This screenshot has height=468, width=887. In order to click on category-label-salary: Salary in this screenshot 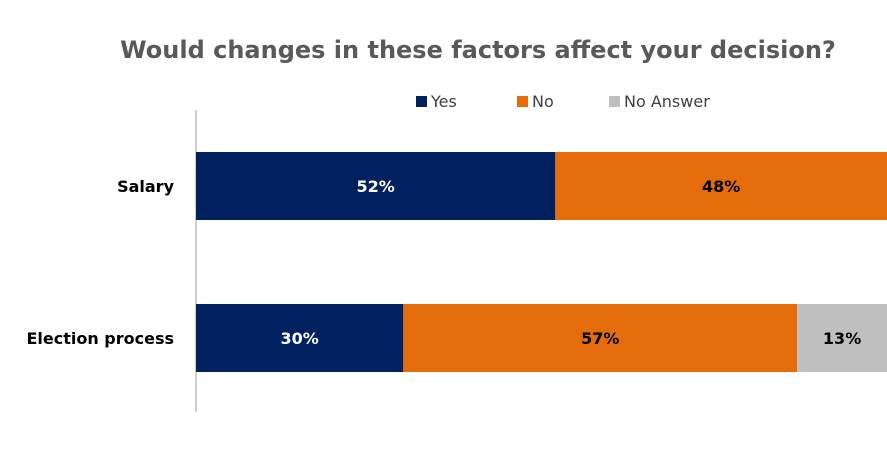, I will do `click(145, 186)`.